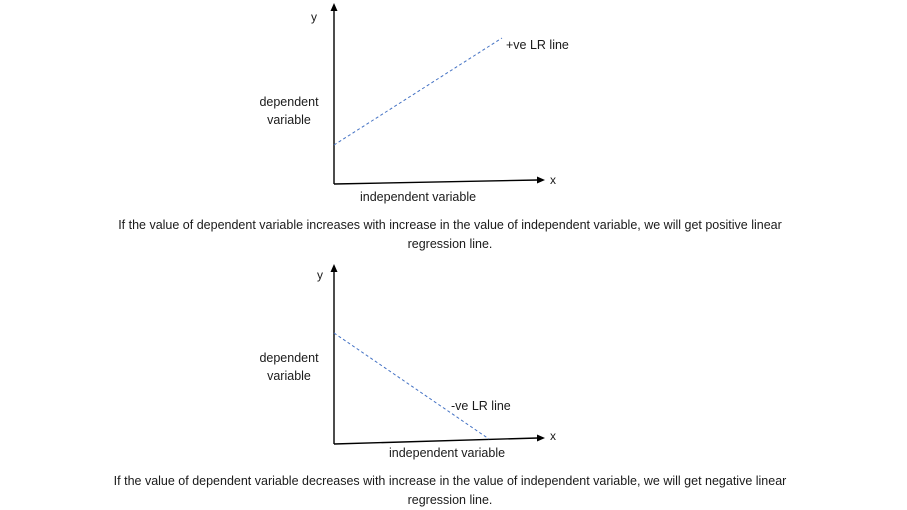 This screenshot has height=510, width=907. What do you see at coordinates (481, 406) in the screenshot?
I see `regression-line-label: -ve LR line` at bounding box center [481, 406].